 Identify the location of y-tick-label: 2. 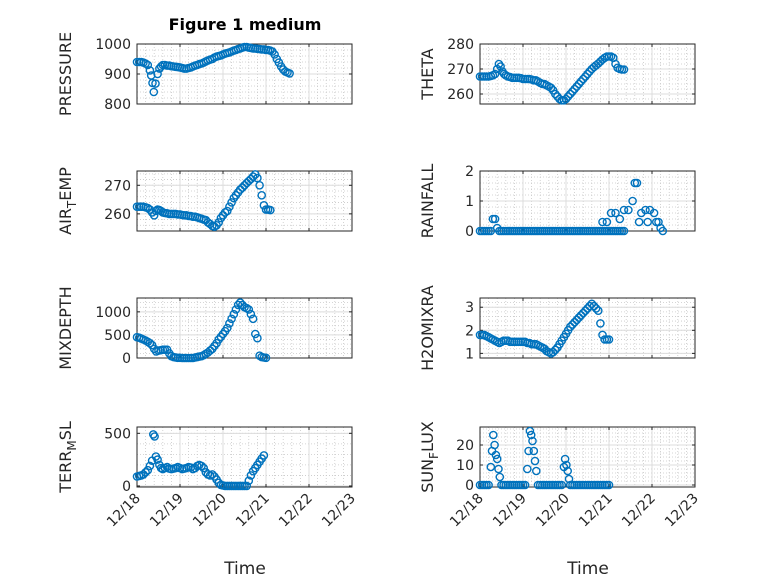
(469, 331).